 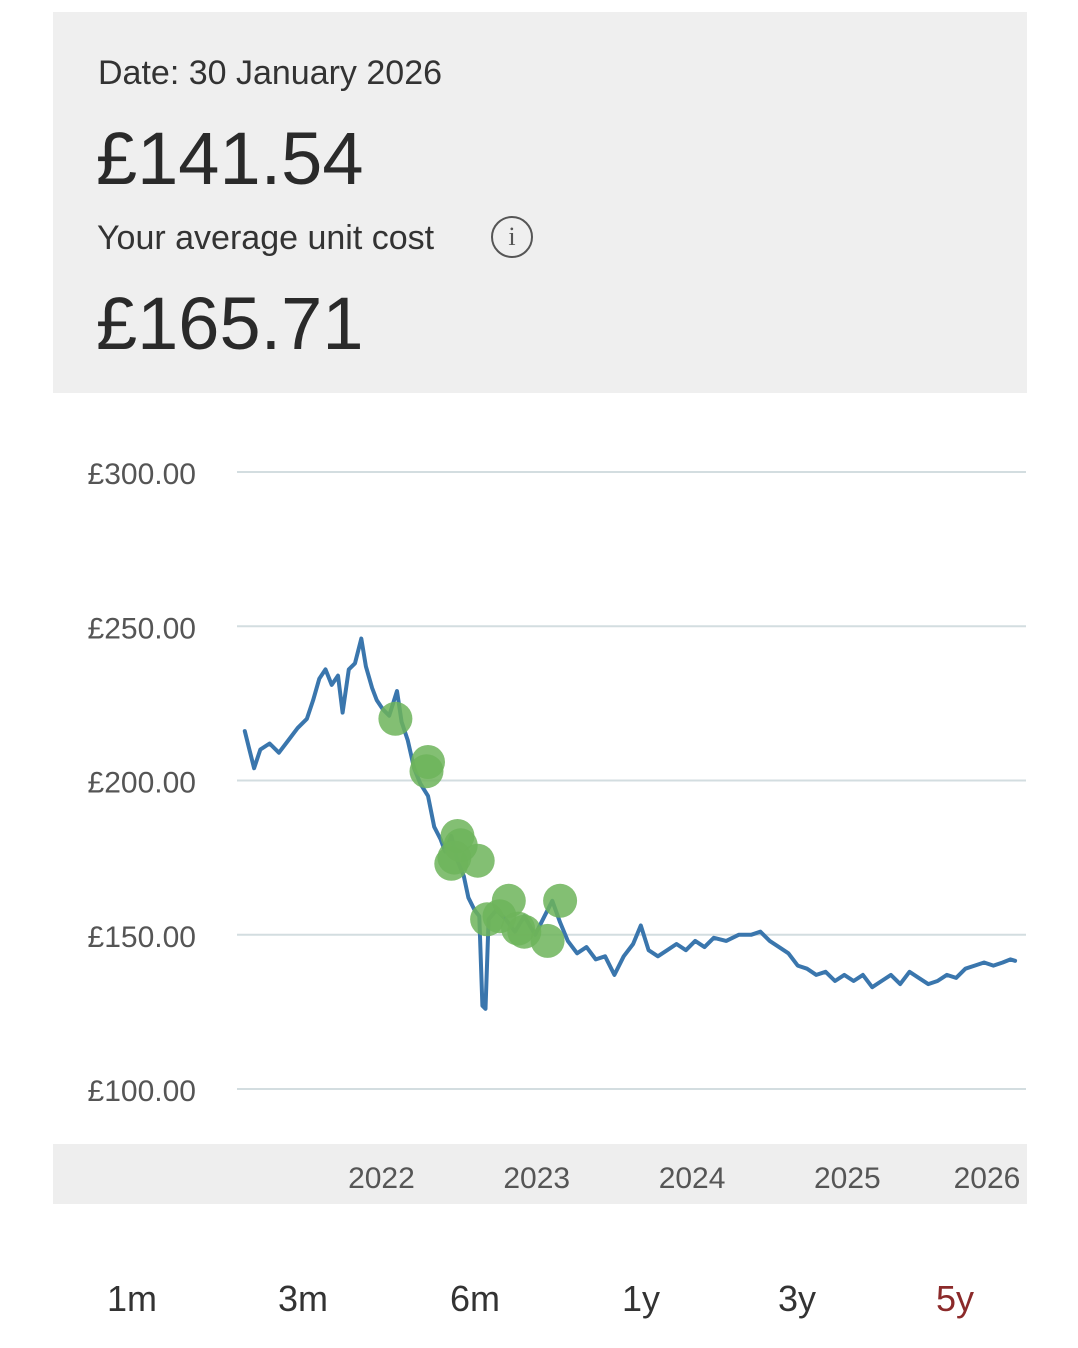 I want to click on average-unit-cost-label: Your average unit cost, so click(x=266, y=238).